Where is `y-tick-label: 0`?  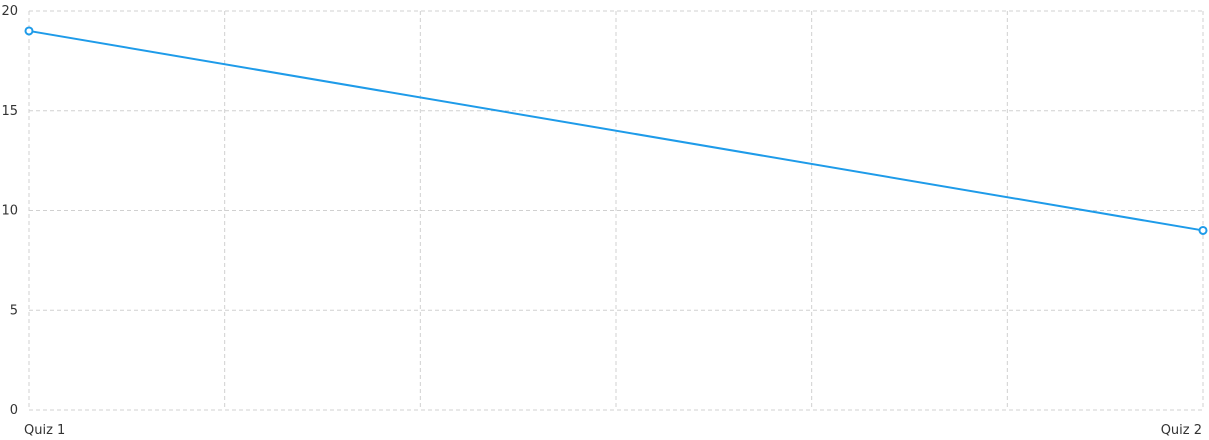 y-tick-label: 0 is located at coordinates (14, 410).